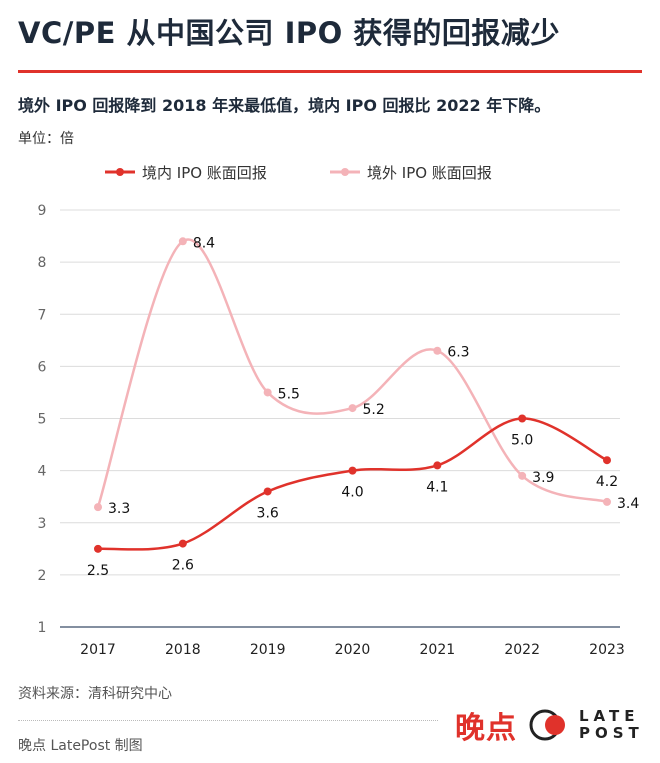  What do you see at coordinates (429, 173) in the screenshot?
I see `legend-label-foreign: 境外 IPO 账面回报` at bounding box center [429, 173].